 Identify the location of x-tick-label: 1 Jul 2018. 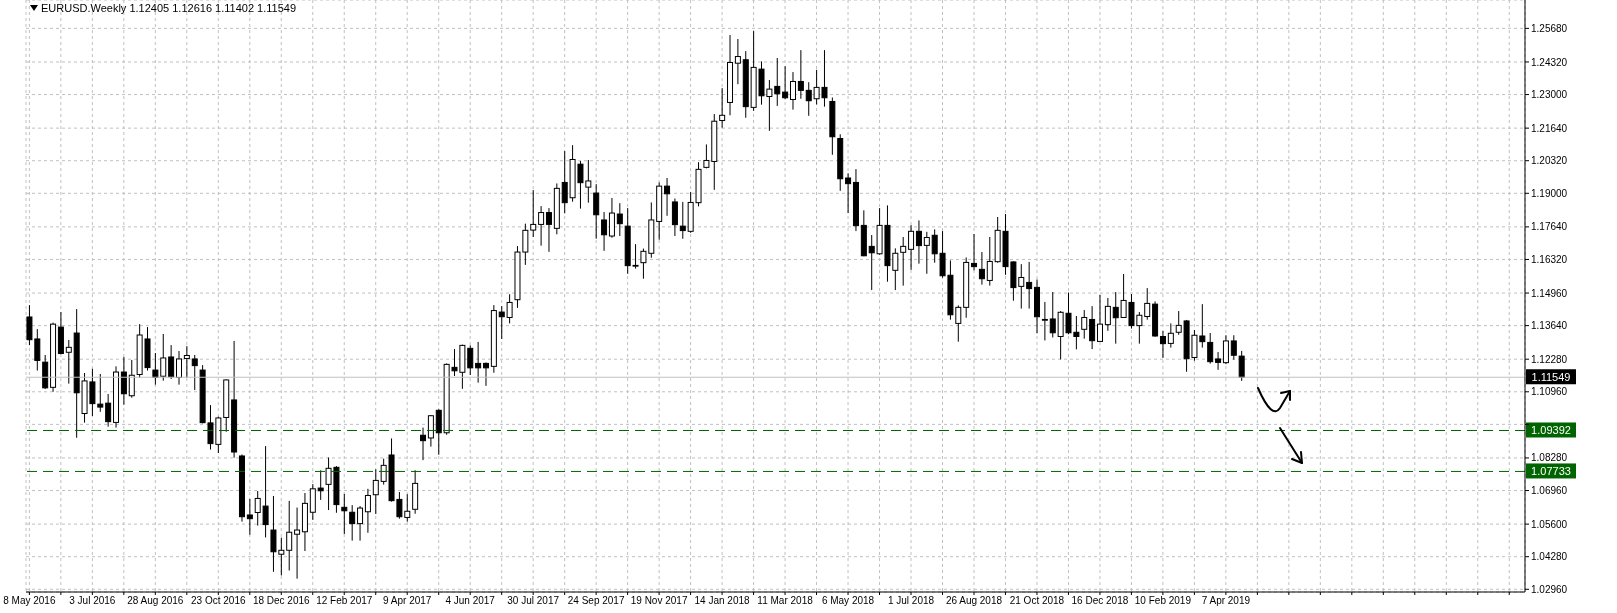
(911, 601).